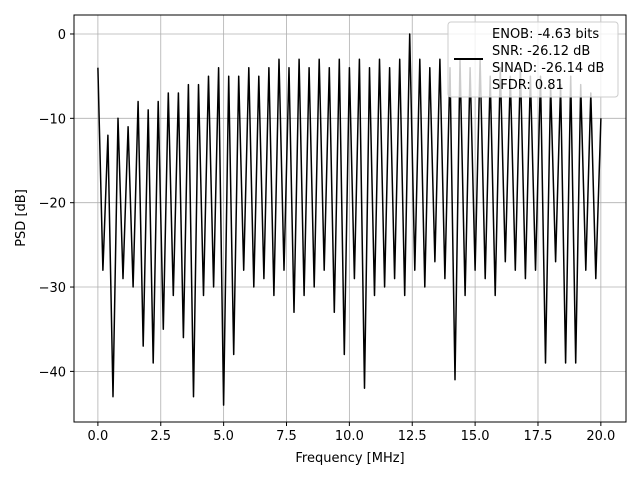  I want to click on legend-box, so click(533, 59).